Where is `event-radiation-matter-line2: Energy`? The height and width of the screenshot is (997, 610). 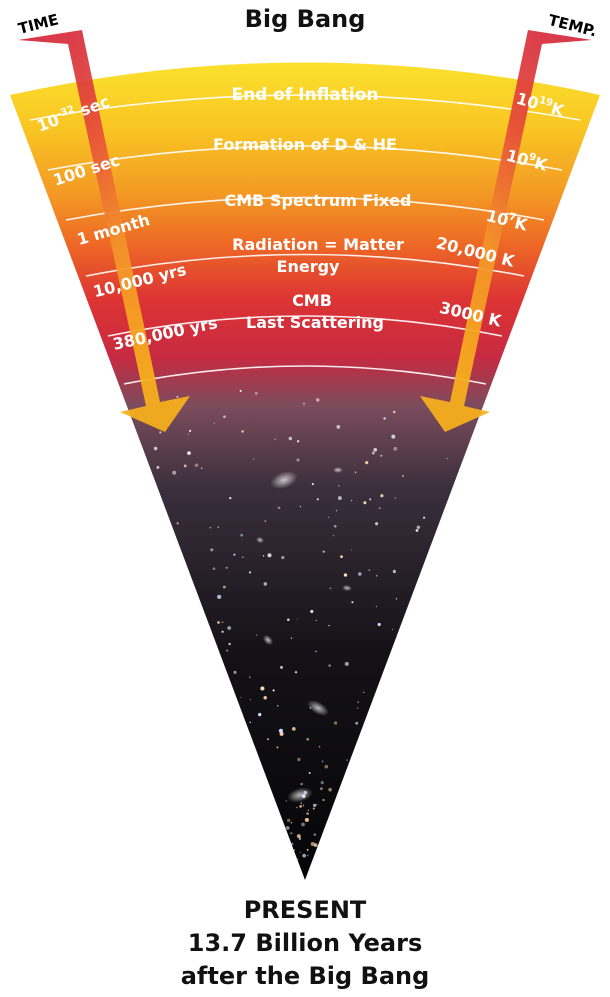 event-radiation-matter-line2: Energy is located at coordinates (309, 266).